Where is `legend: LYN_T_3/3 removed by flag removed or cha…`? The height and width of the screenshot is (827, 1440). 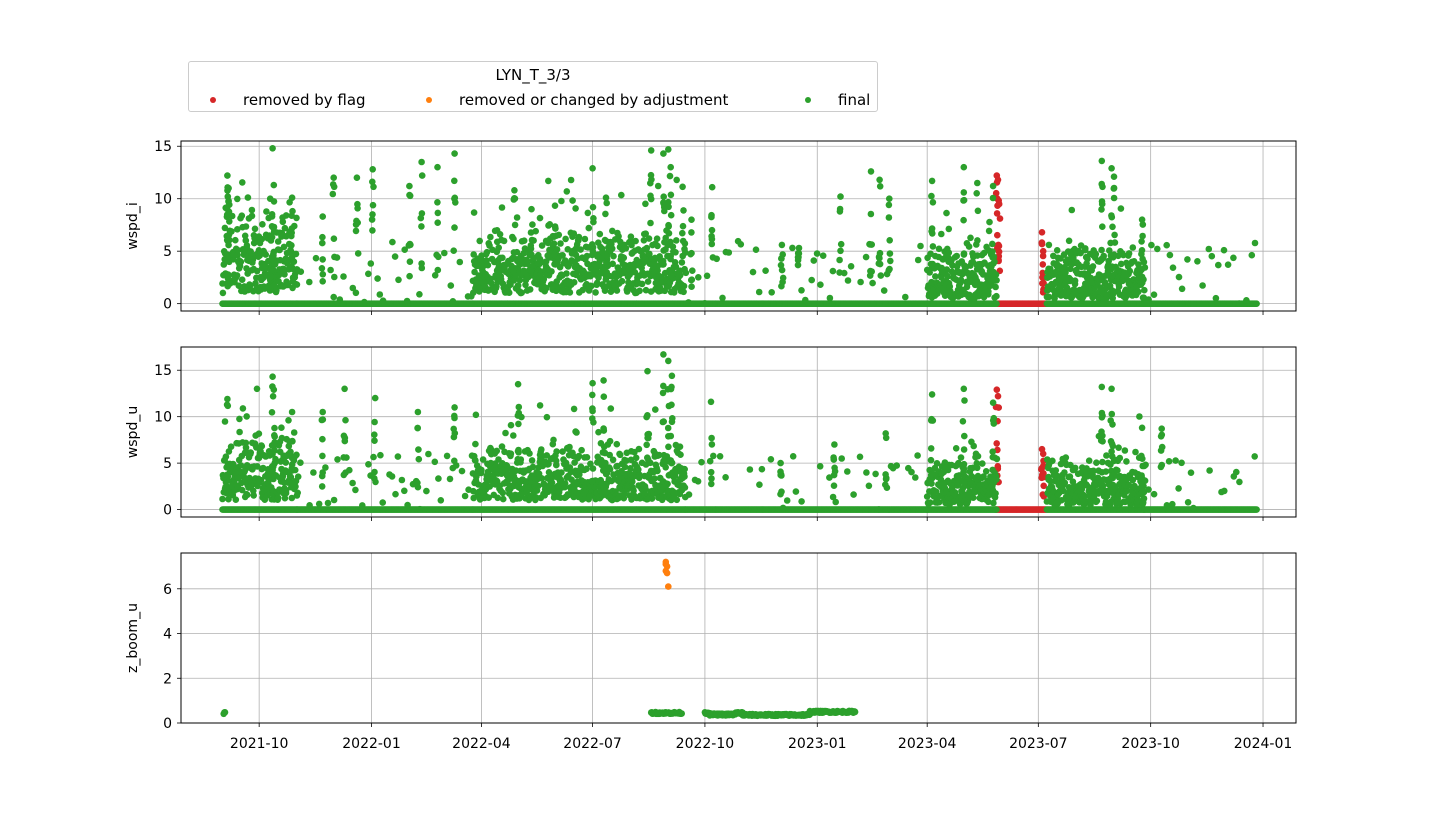
legend: LYN_T_3/3 removed by flag removed or cha… is located at coordinates (533, 86).